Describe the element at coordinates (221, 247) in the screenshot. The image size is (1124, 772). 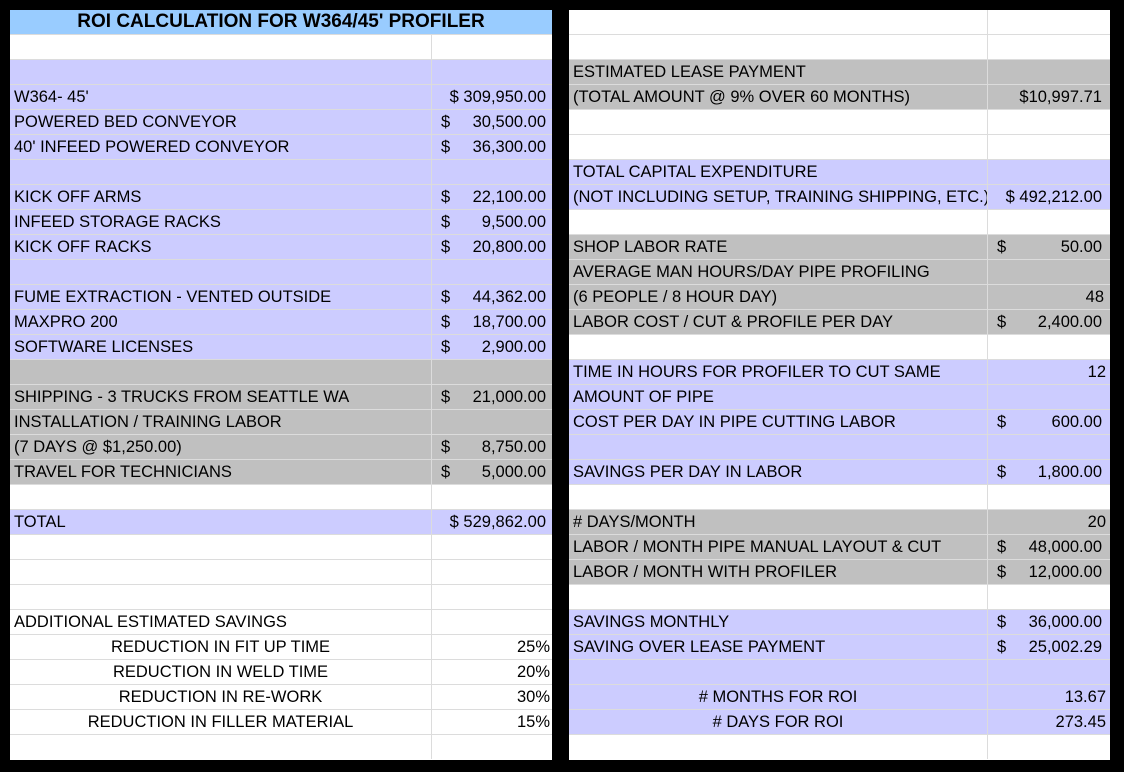
I see `item-label: KICK OFF RACKS` at that location.